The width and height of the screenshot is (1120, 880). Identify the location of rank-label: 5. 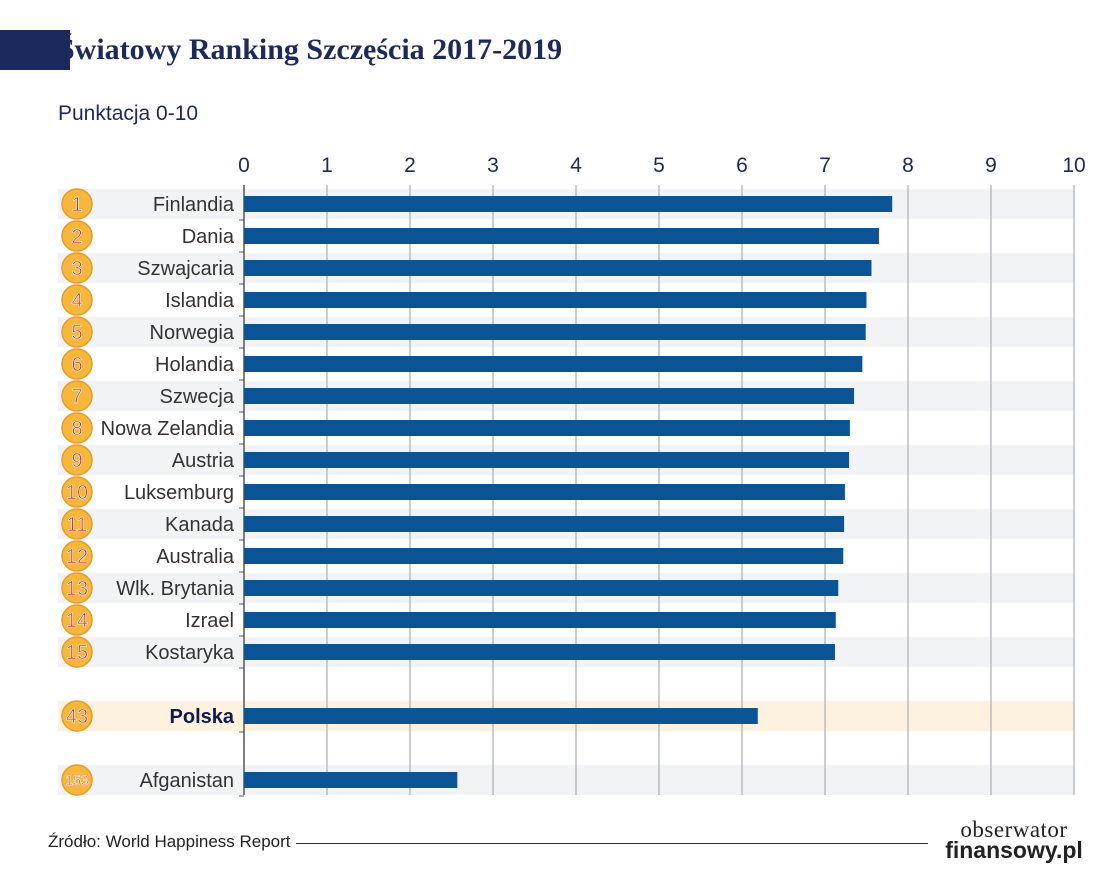
(76, 333).